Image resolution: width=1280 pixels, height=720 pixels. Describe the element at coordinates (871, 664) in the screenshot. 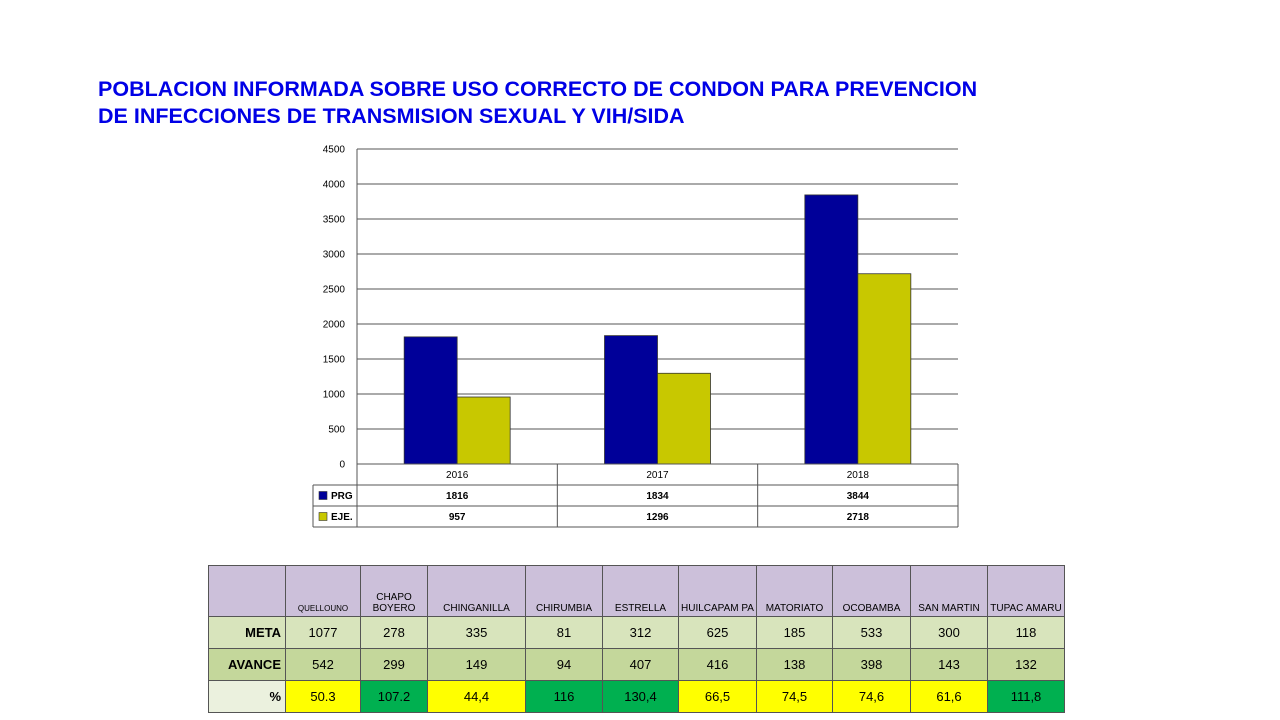

I see `table-cell: 398` at that location.